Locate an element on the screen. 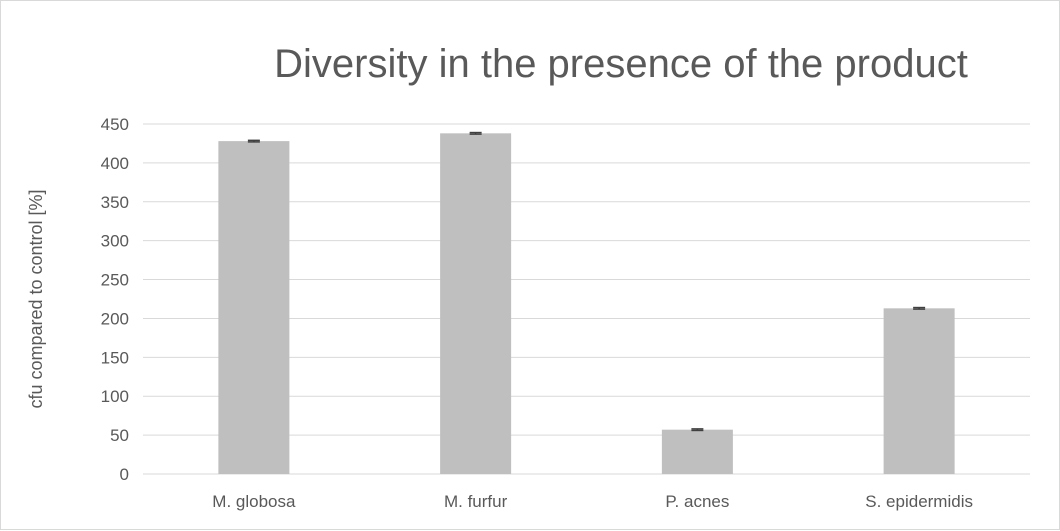  y-tick-label: 350 is located at coordinates (115, 202).